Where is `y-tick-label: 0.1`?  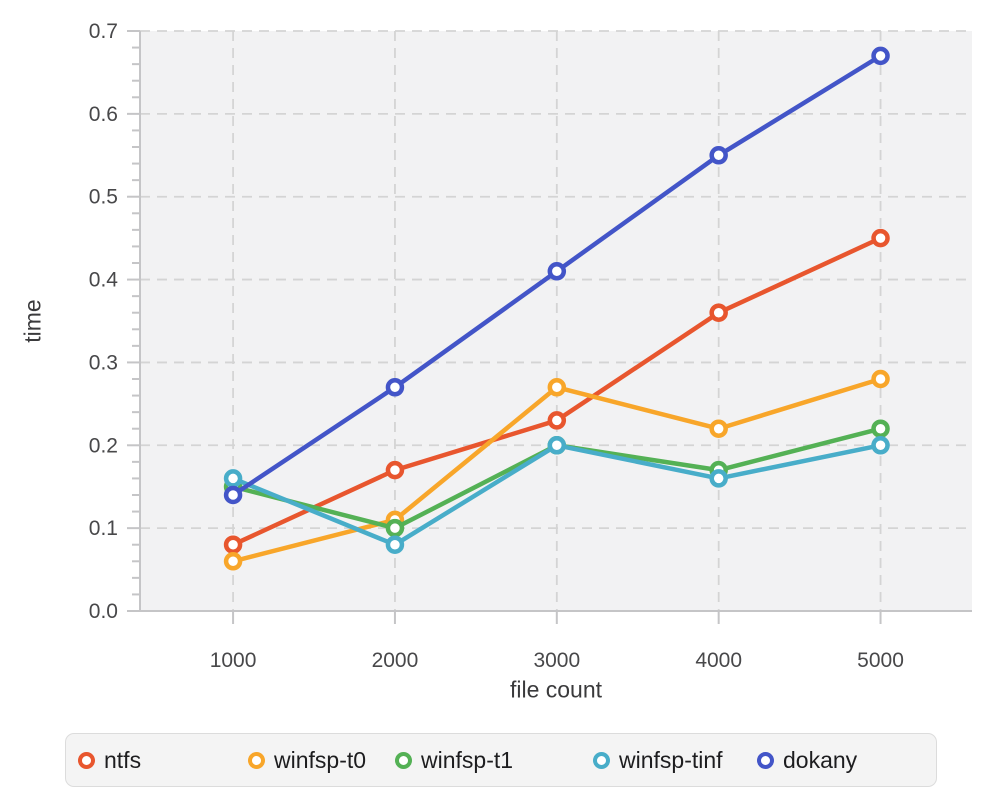
y-tick-label: 0.1 is located at coordinates (103, 528).